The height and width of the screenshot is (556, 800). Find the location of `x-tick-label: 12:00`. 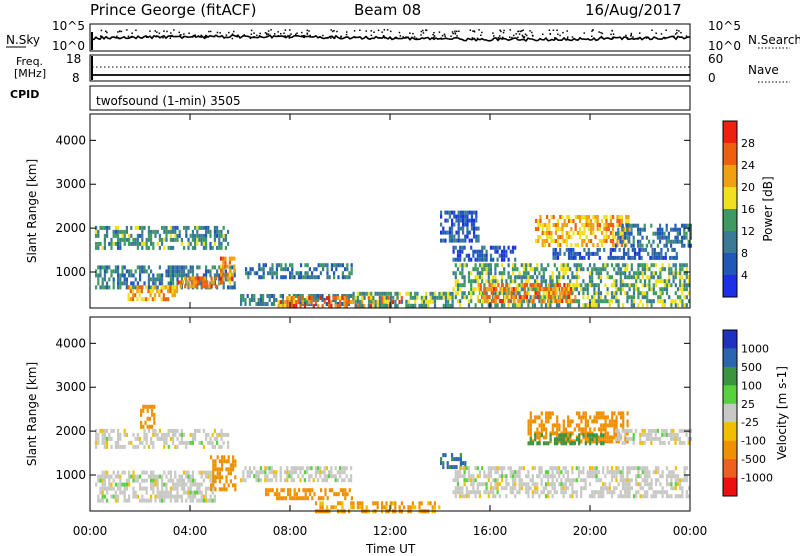

x-tick-label: 12:00 is located at coordinates (390, 531).